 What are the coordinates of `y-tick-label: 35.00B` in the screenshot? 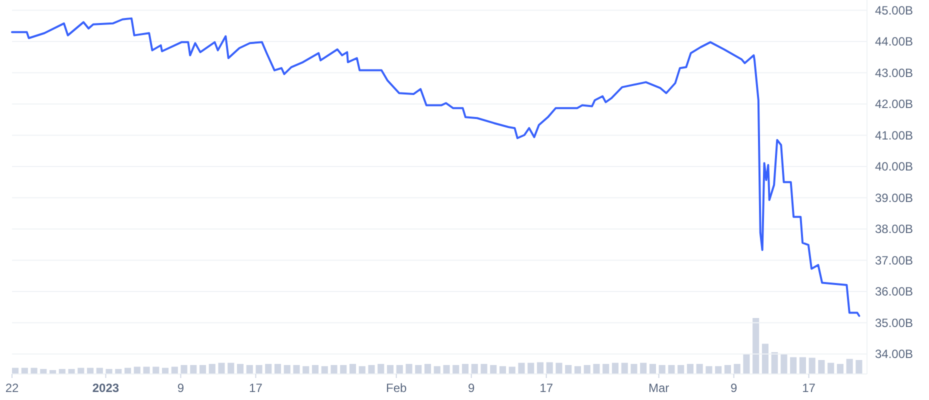 It's located at (894, 323).